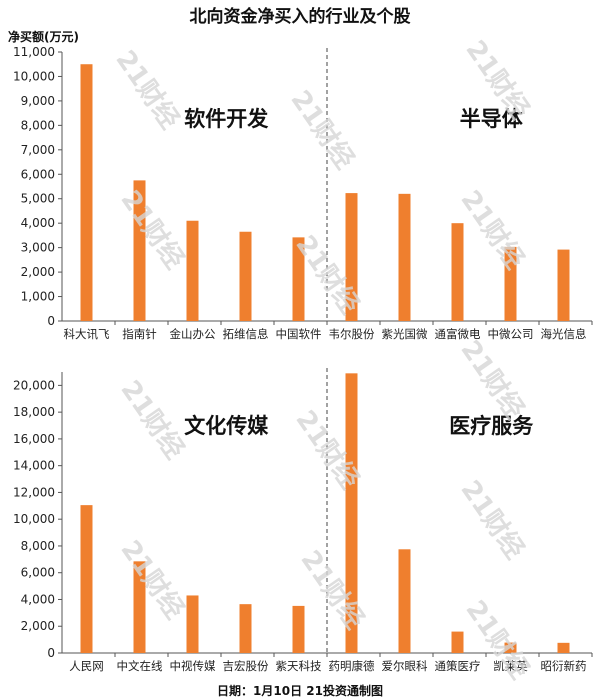  What do you see at coordinates (86, 193) in the screenshot?
I see `bar-科大讯飞` at bounding box center [86, 193].